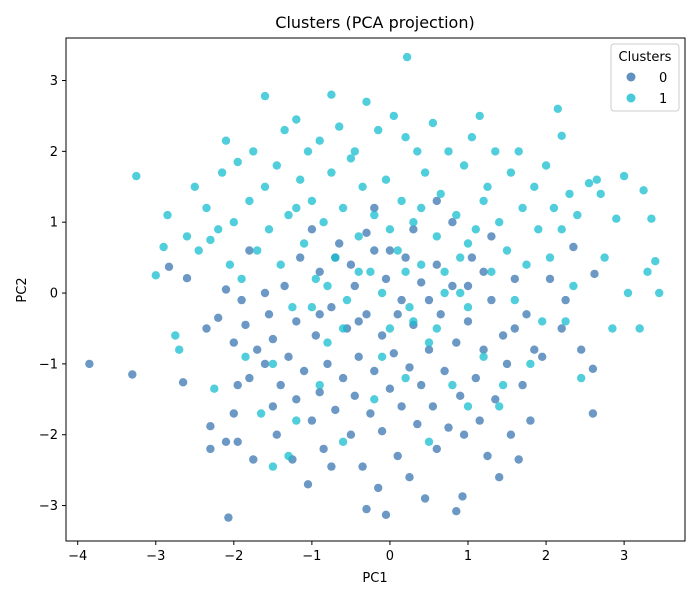  I want to click on x-tick-label: −2, so click(233, 556).